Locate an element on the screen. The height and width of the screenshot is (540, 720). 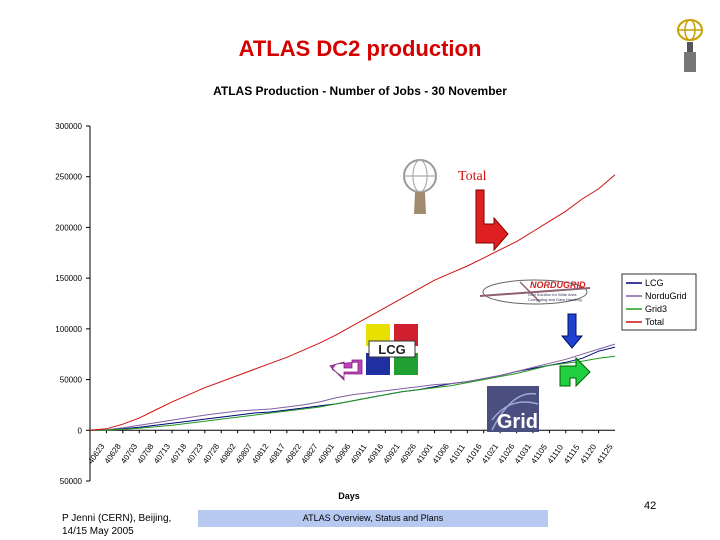
legend-entry: LCG is located at coordinates (654, 283).